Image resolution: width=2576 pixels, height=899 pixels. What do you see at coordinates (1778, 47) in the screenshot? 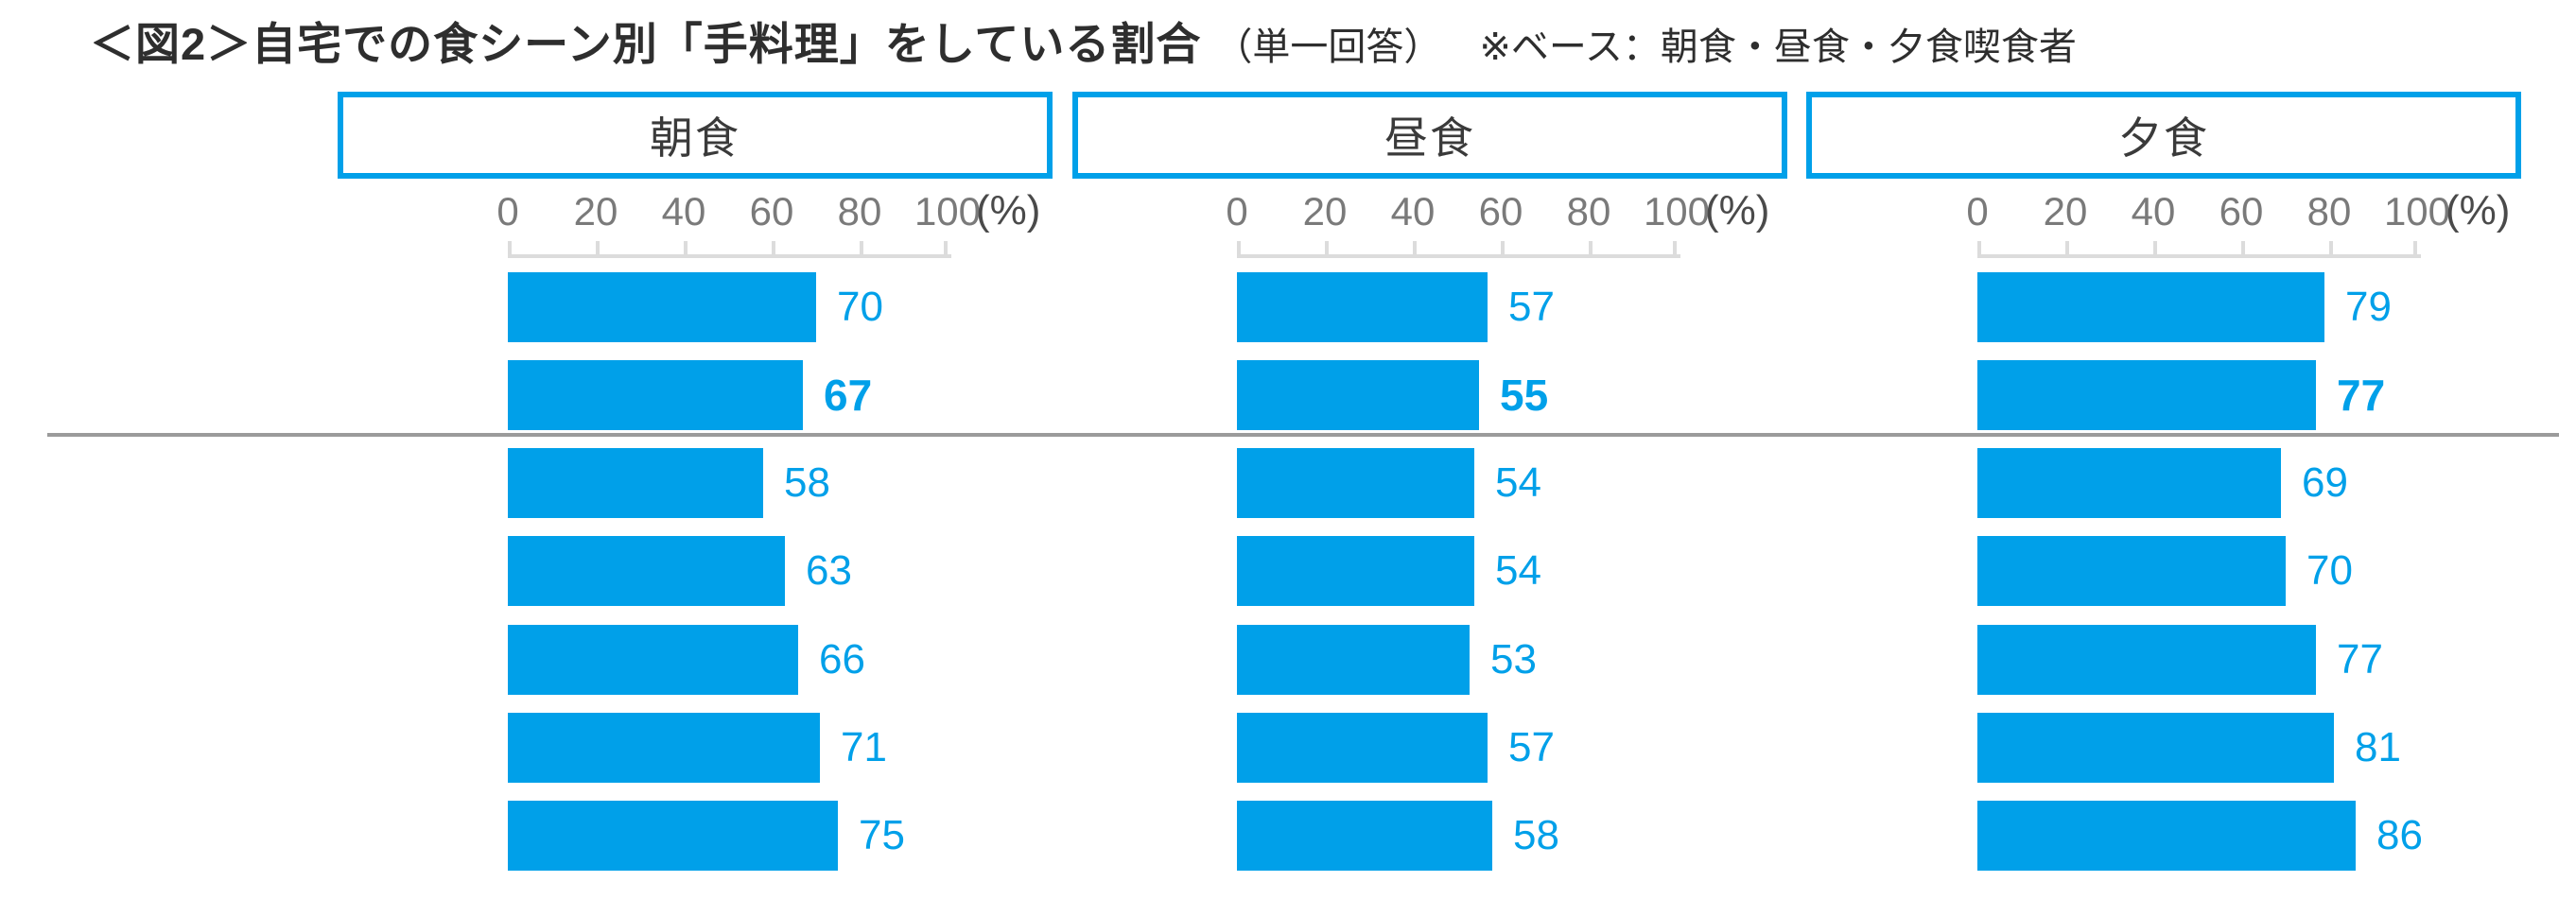
I see `figure-title-note: ※ベース：朝食・昼食・夕食喫食者` at bounding box center [1778, 47].